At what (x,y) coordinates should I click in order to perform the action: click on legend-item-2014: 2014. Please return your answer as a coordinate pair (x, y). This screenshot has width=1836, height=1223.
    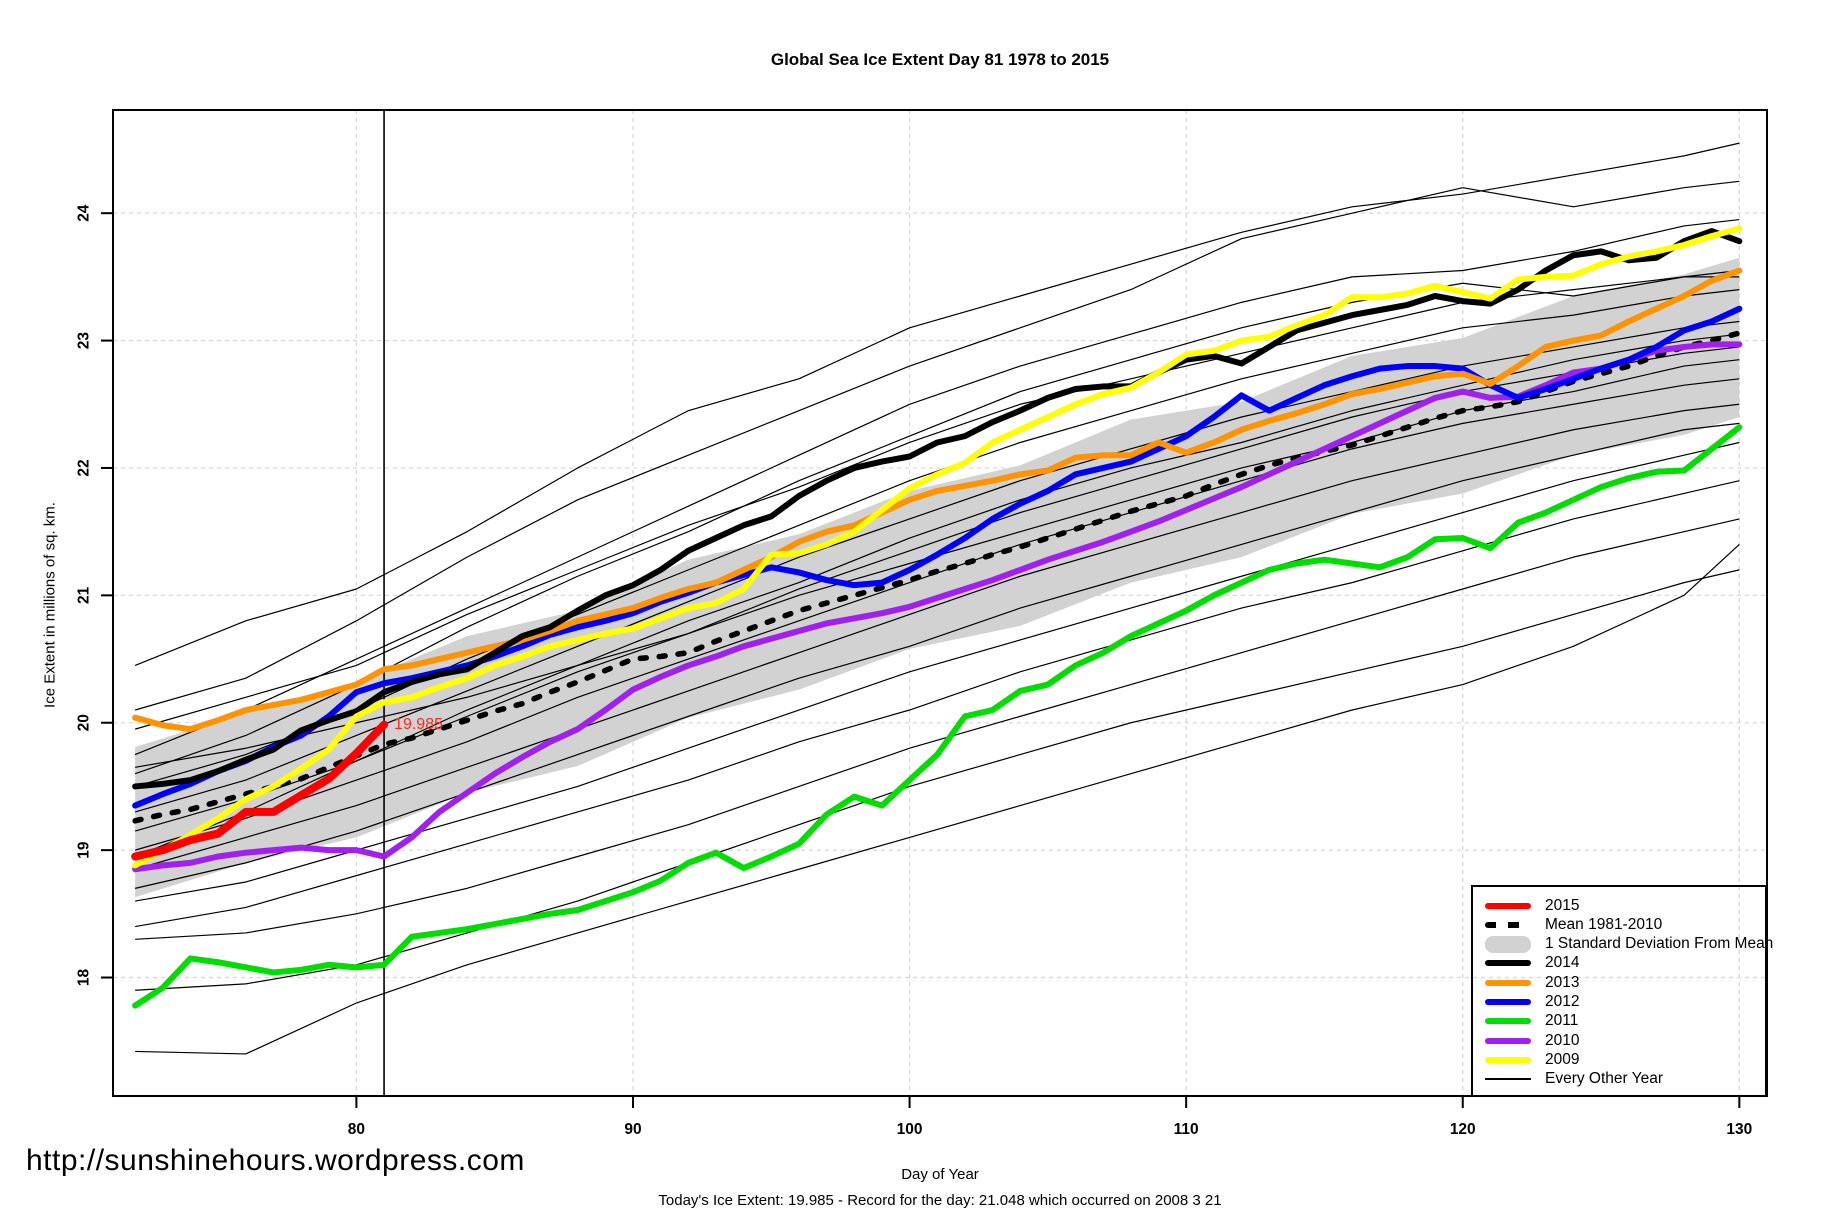
    Looking at the image, I should click on (1620, 963).